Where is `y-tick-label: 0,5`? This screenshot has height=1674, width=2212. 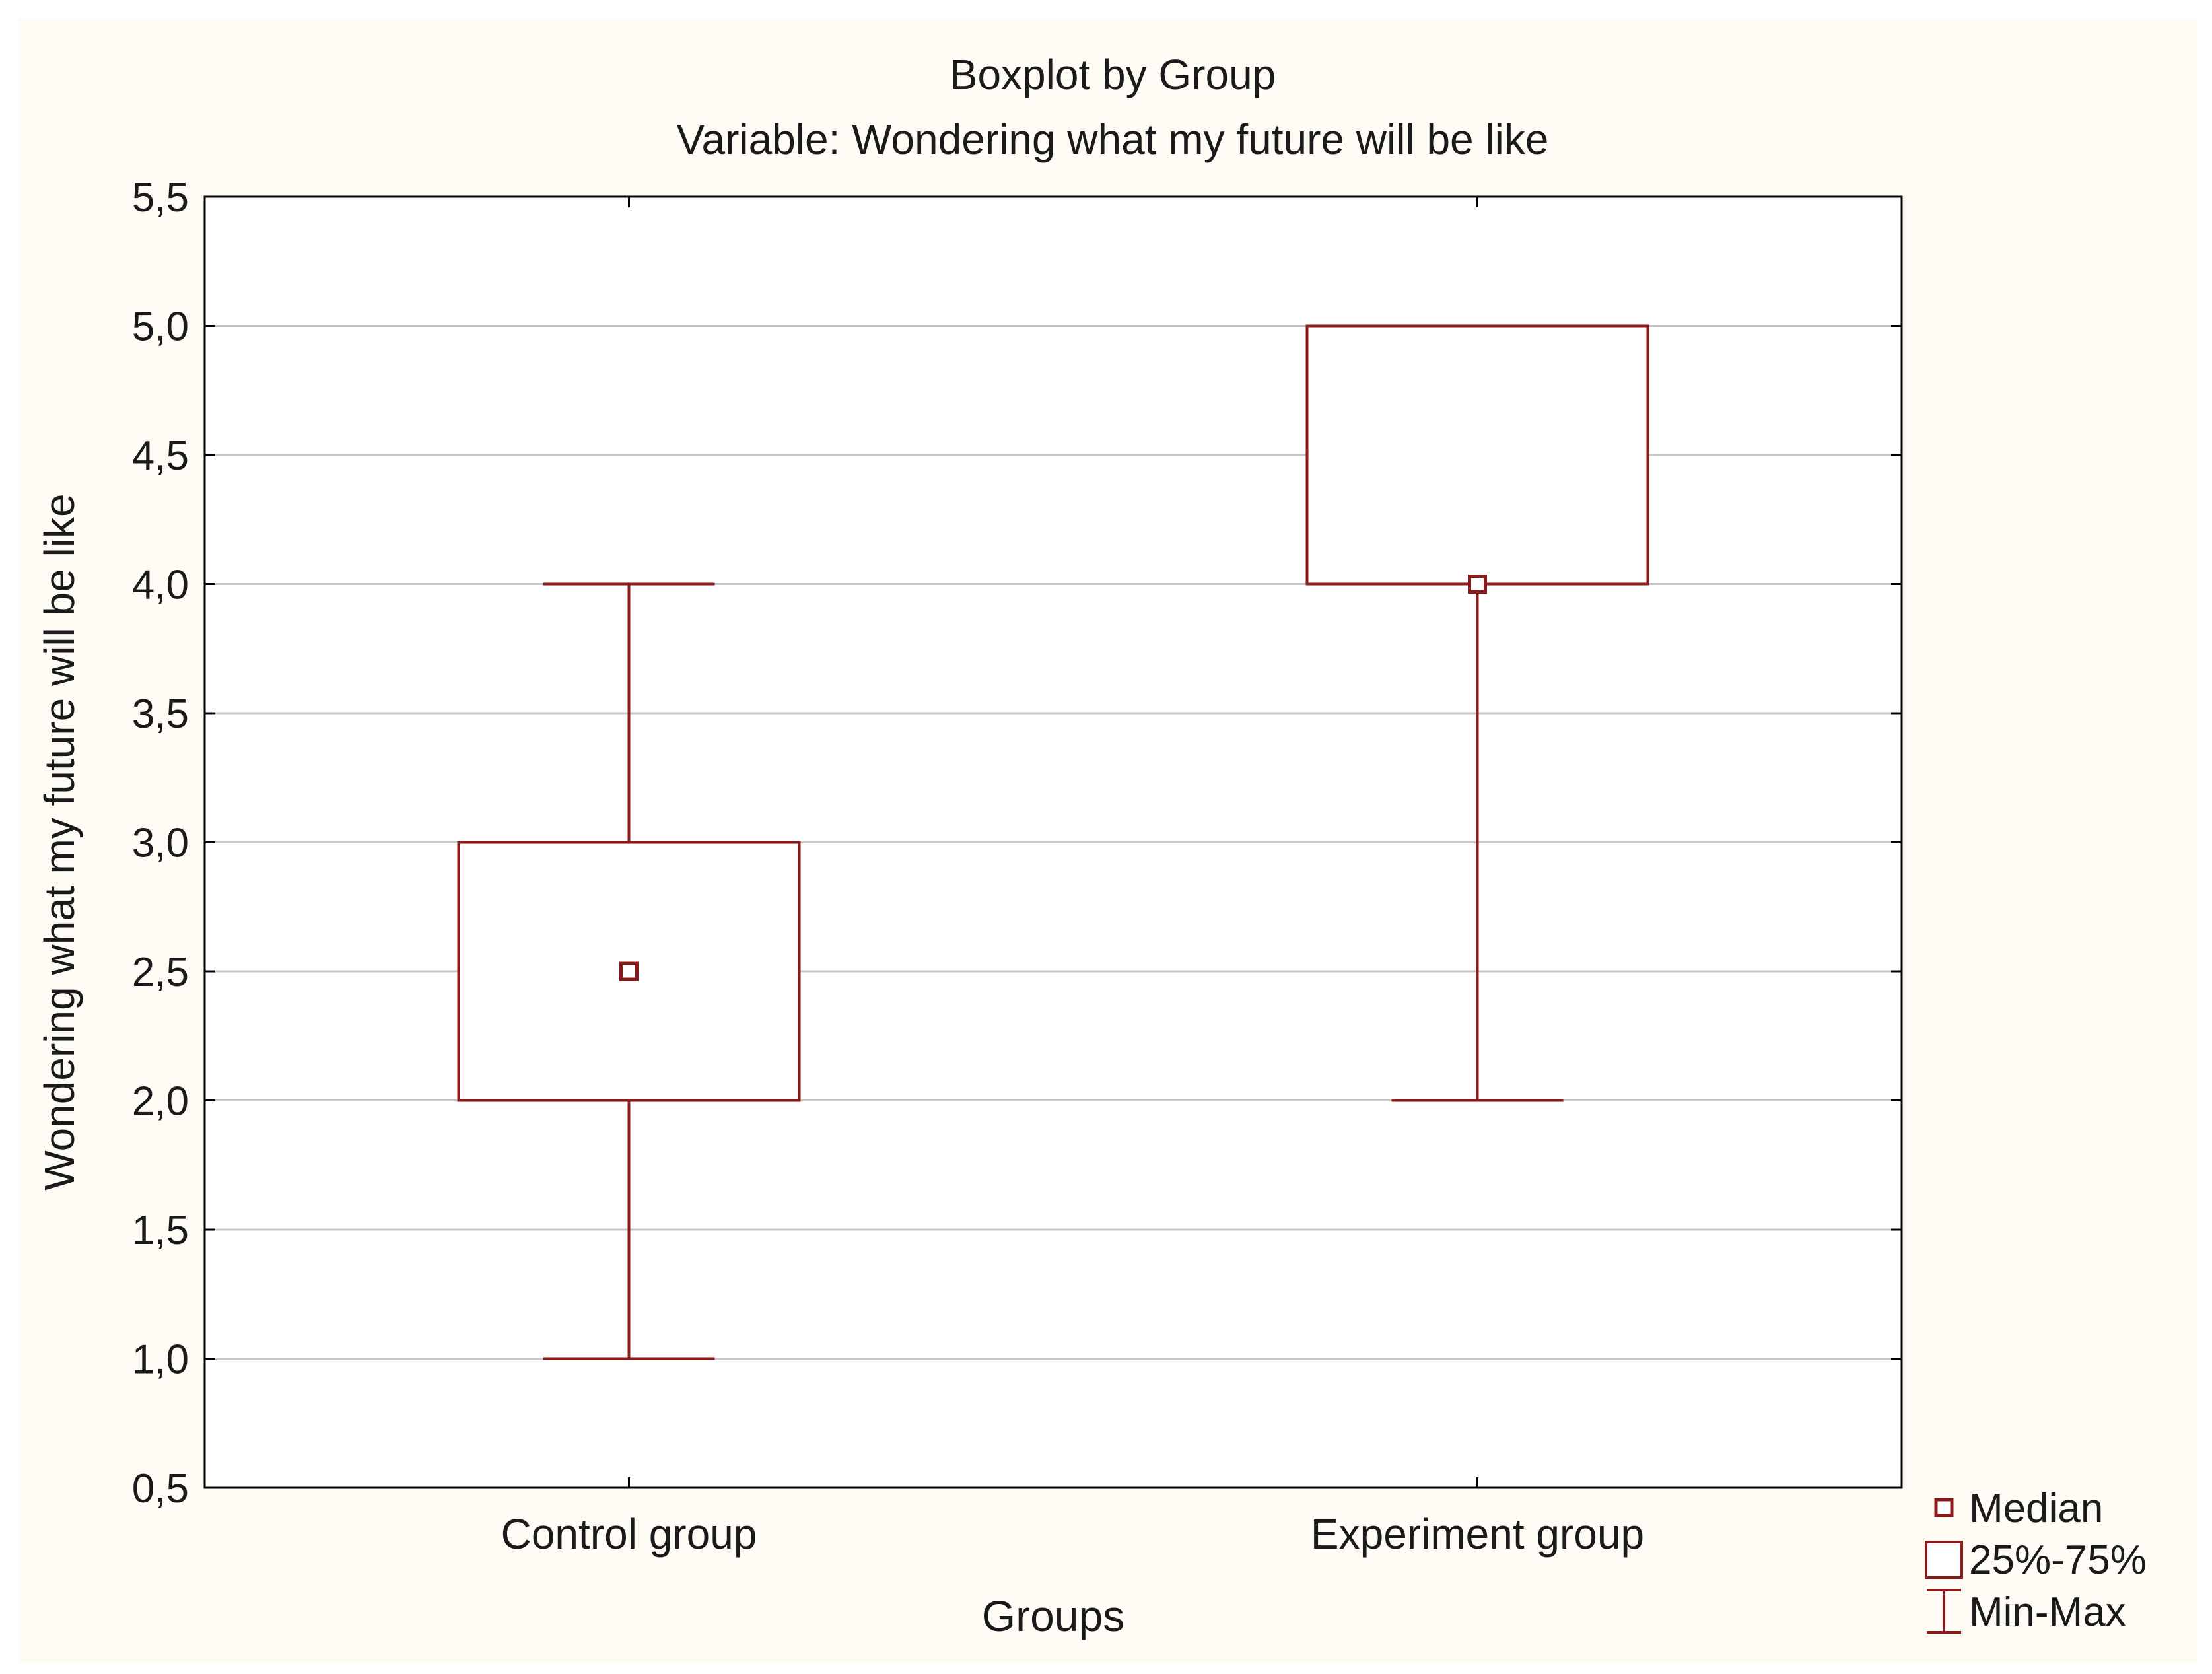 y-tick-label: 0,5 is located at coordinates (160, 1489).